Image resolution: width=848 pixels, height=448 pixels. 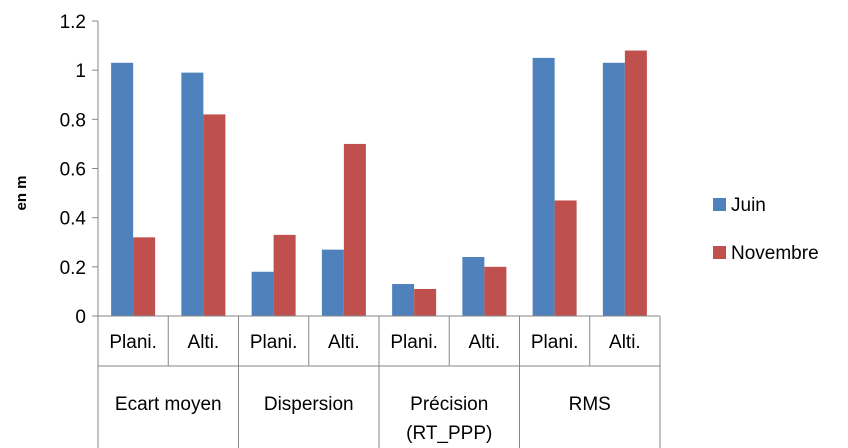 What do you see at coordinates (775, 253) in the screenshot?
I see `legend-label-novembre: Novembre` at bounding box center [775, 253].